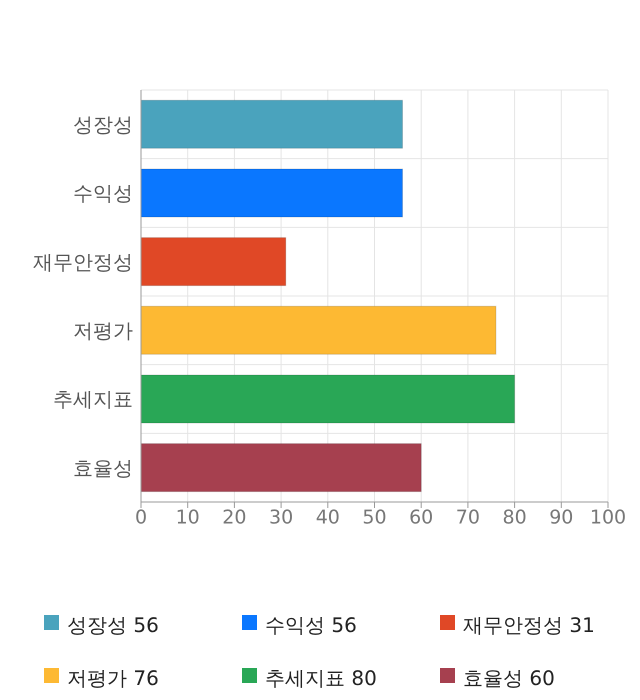  I want to click on x-tick-label: 100, so click(608, 517).